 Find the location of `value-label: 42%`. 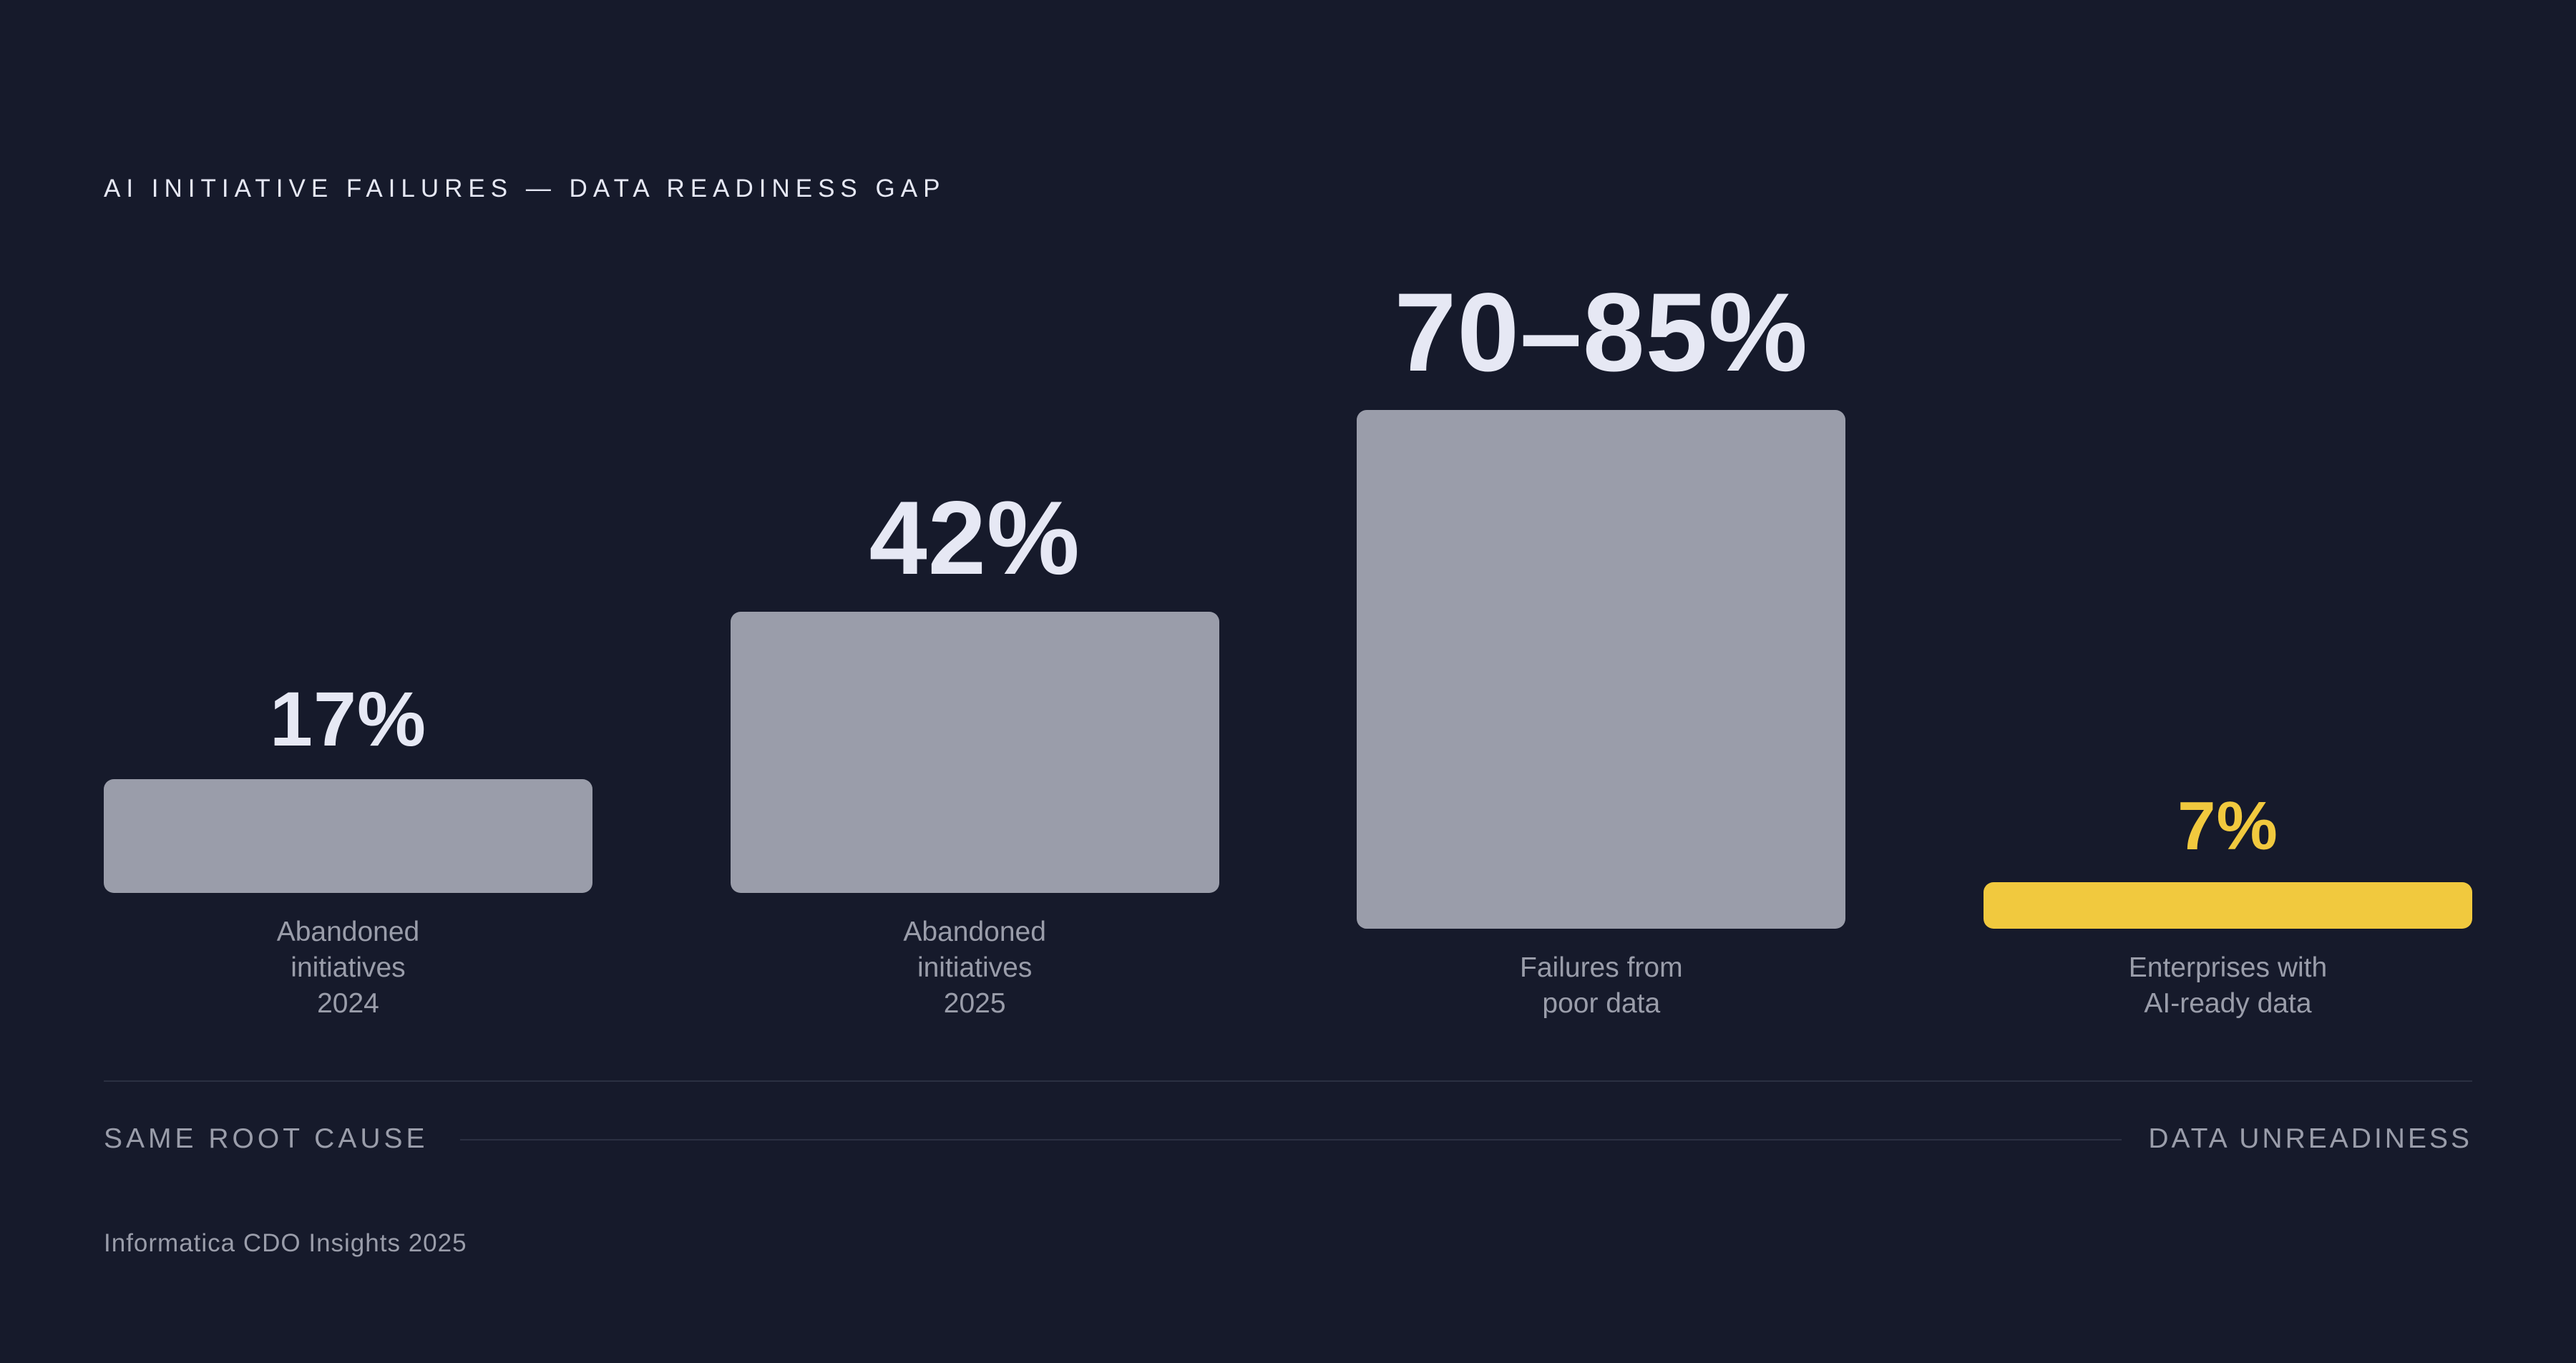

value-label: 42% is located at coordinates (974, 538).